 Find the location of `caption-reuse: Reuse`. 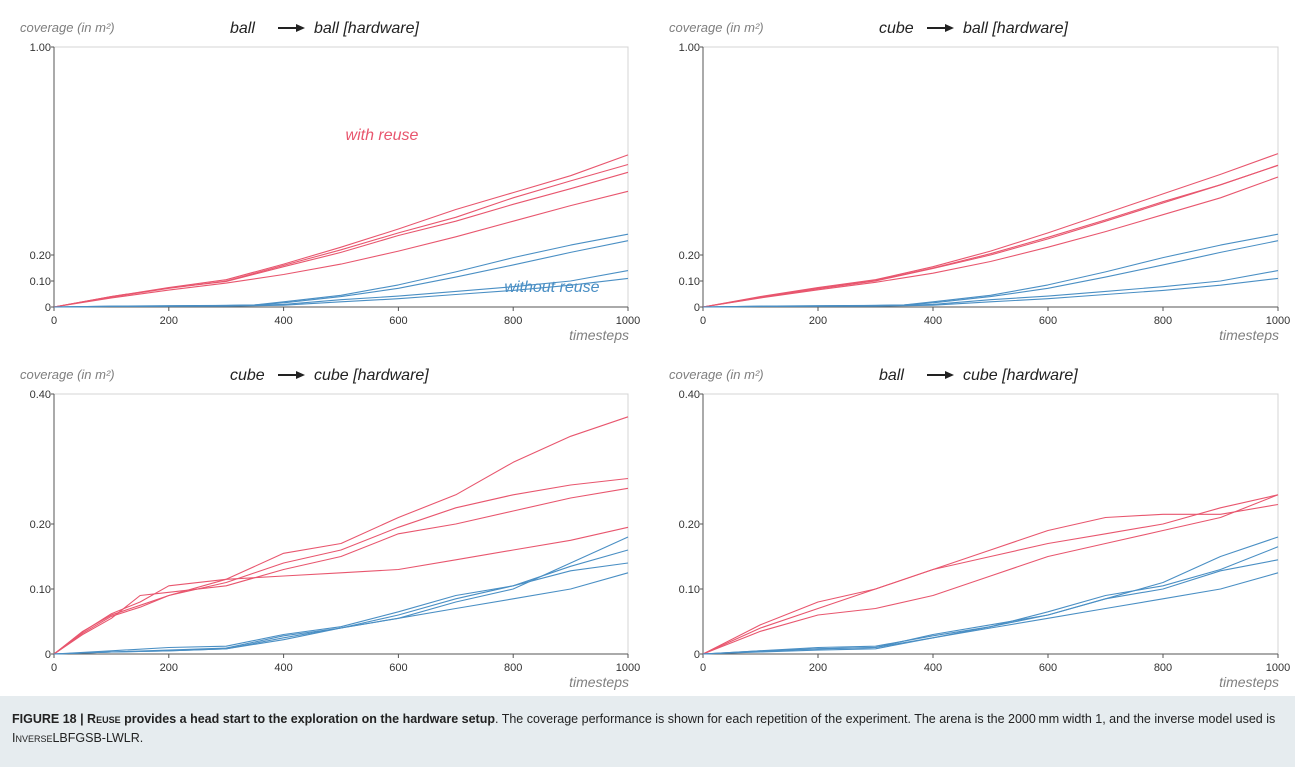

caption-reuse: Reuse is located at coordinates (104, 719).